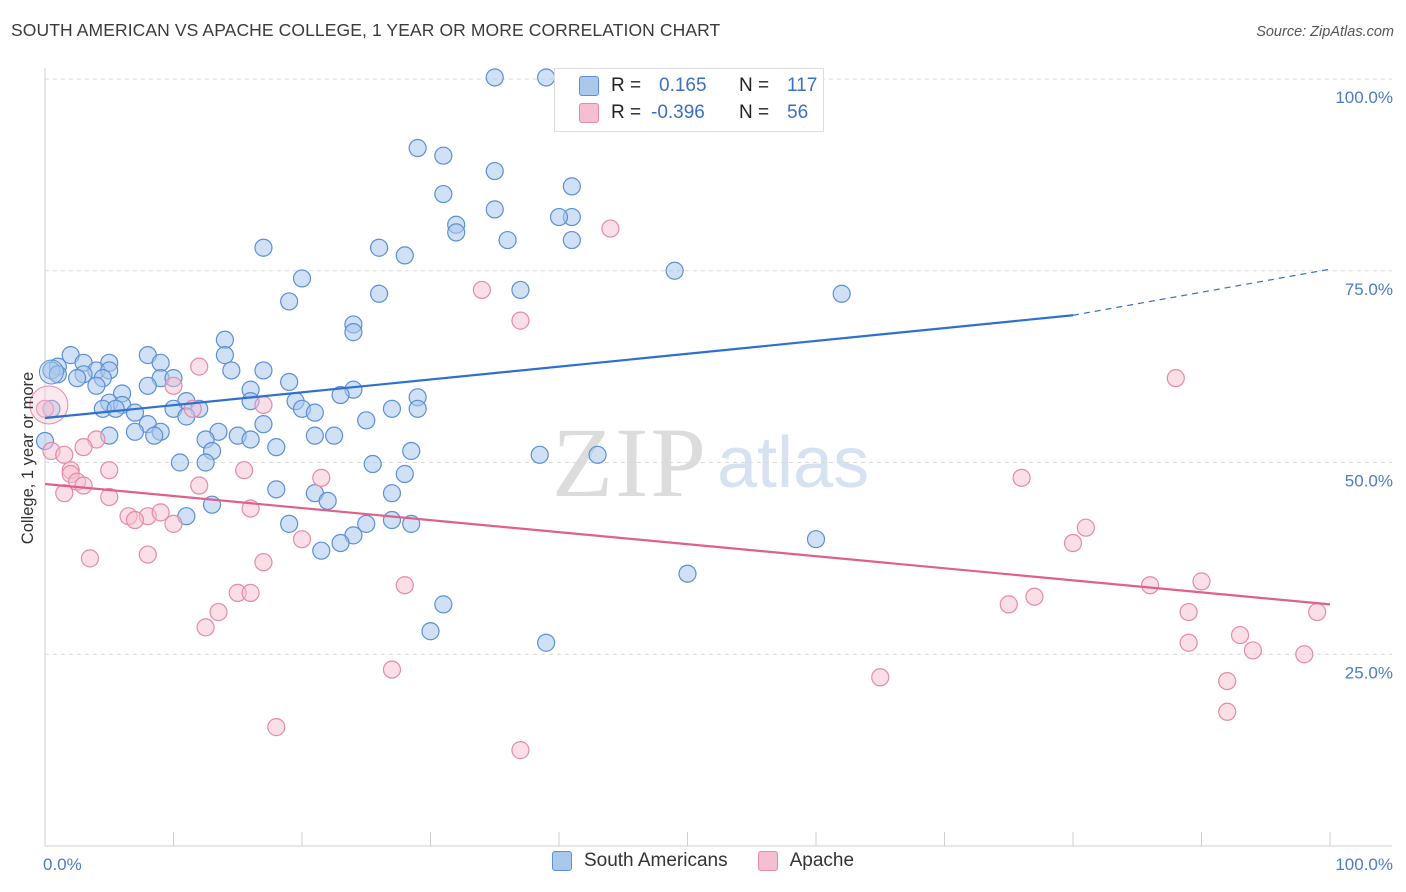  I want to click on r-value: 0.165, so click(683, 85).